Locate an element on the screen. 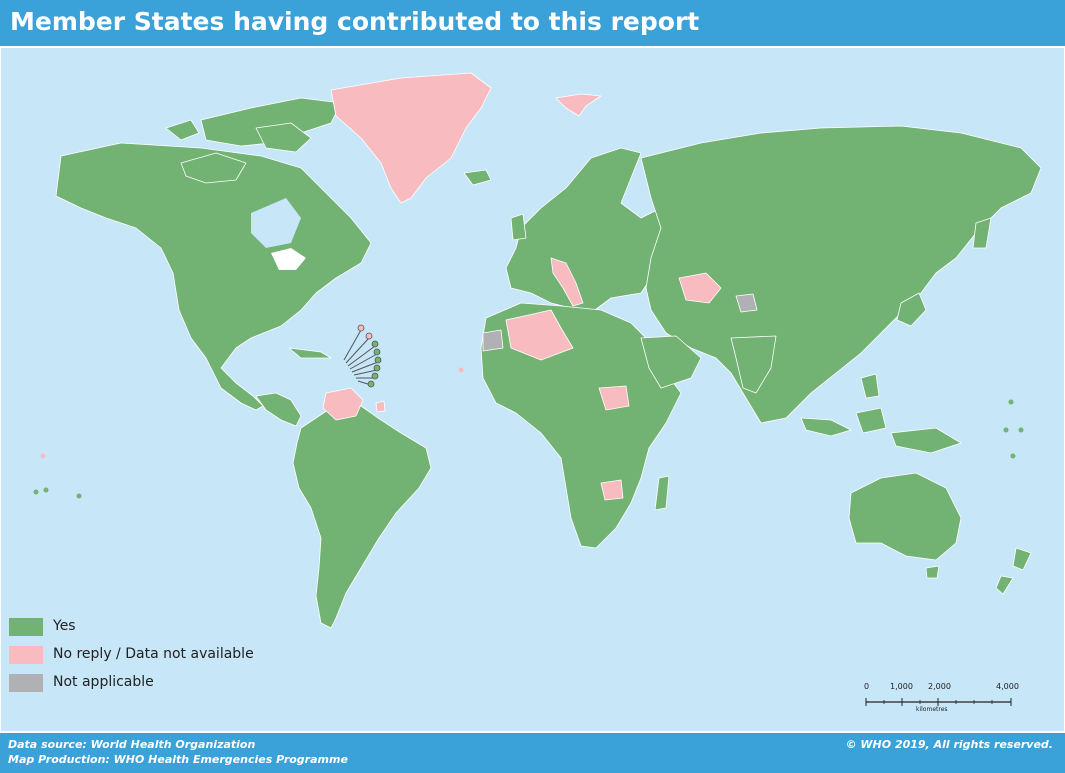 The image size is (1065, 773). legend-swatch-not-applicable is located at coordinates (26, 683).